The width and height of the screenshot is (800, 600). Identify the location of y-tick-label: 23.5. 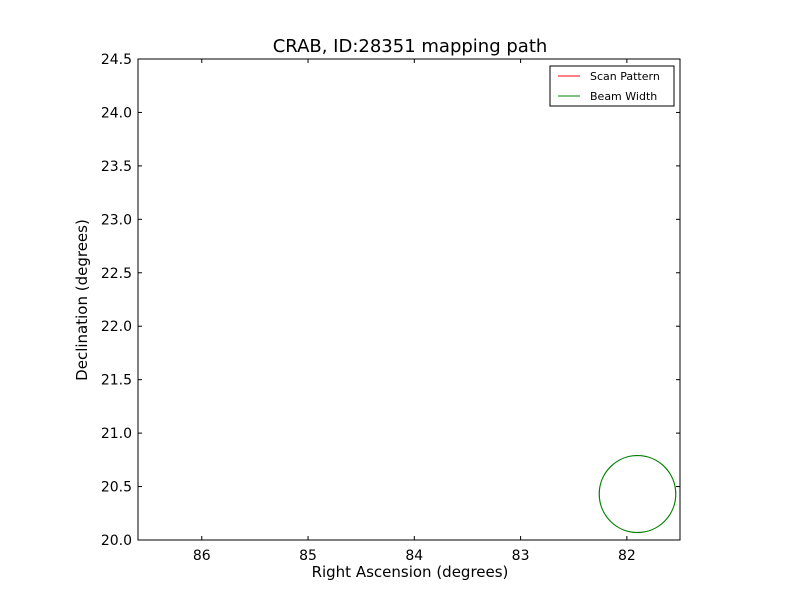
(116, 167).